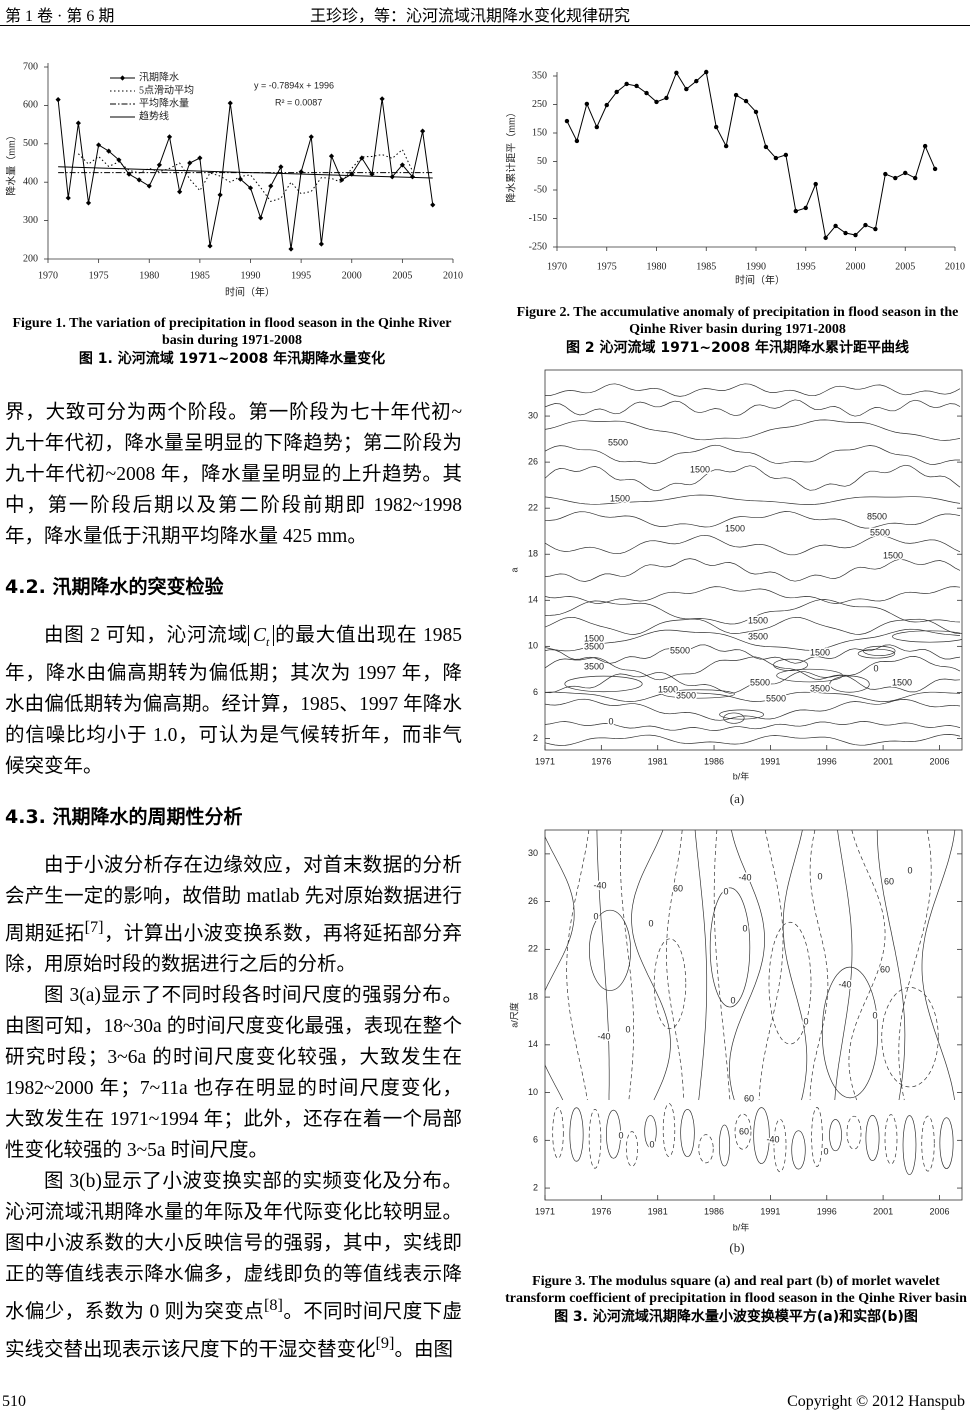 This screenshot has width=970, height=1414. What do you see at coordinates (485, 25) in the screenshot?
I see `header-rule` at bounding box center [485, 25].